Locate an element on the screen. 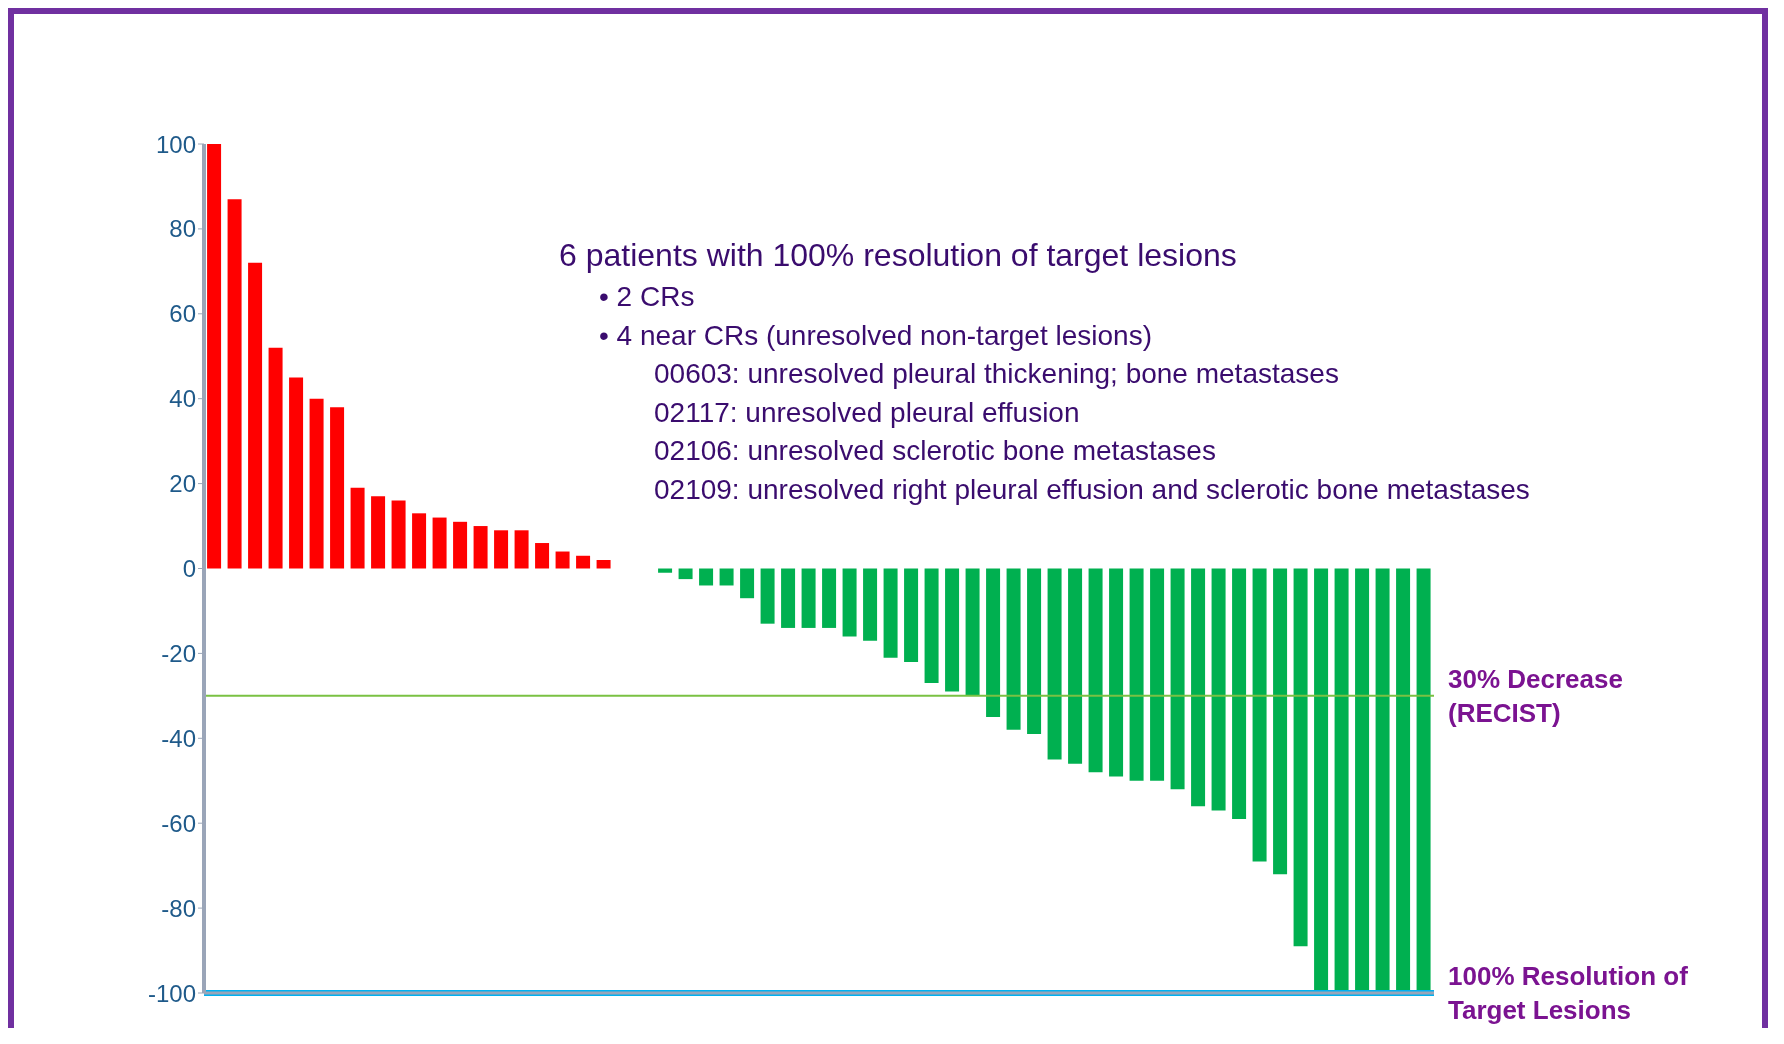  y-tick-label: 0 is located at coordinates (189, 569).